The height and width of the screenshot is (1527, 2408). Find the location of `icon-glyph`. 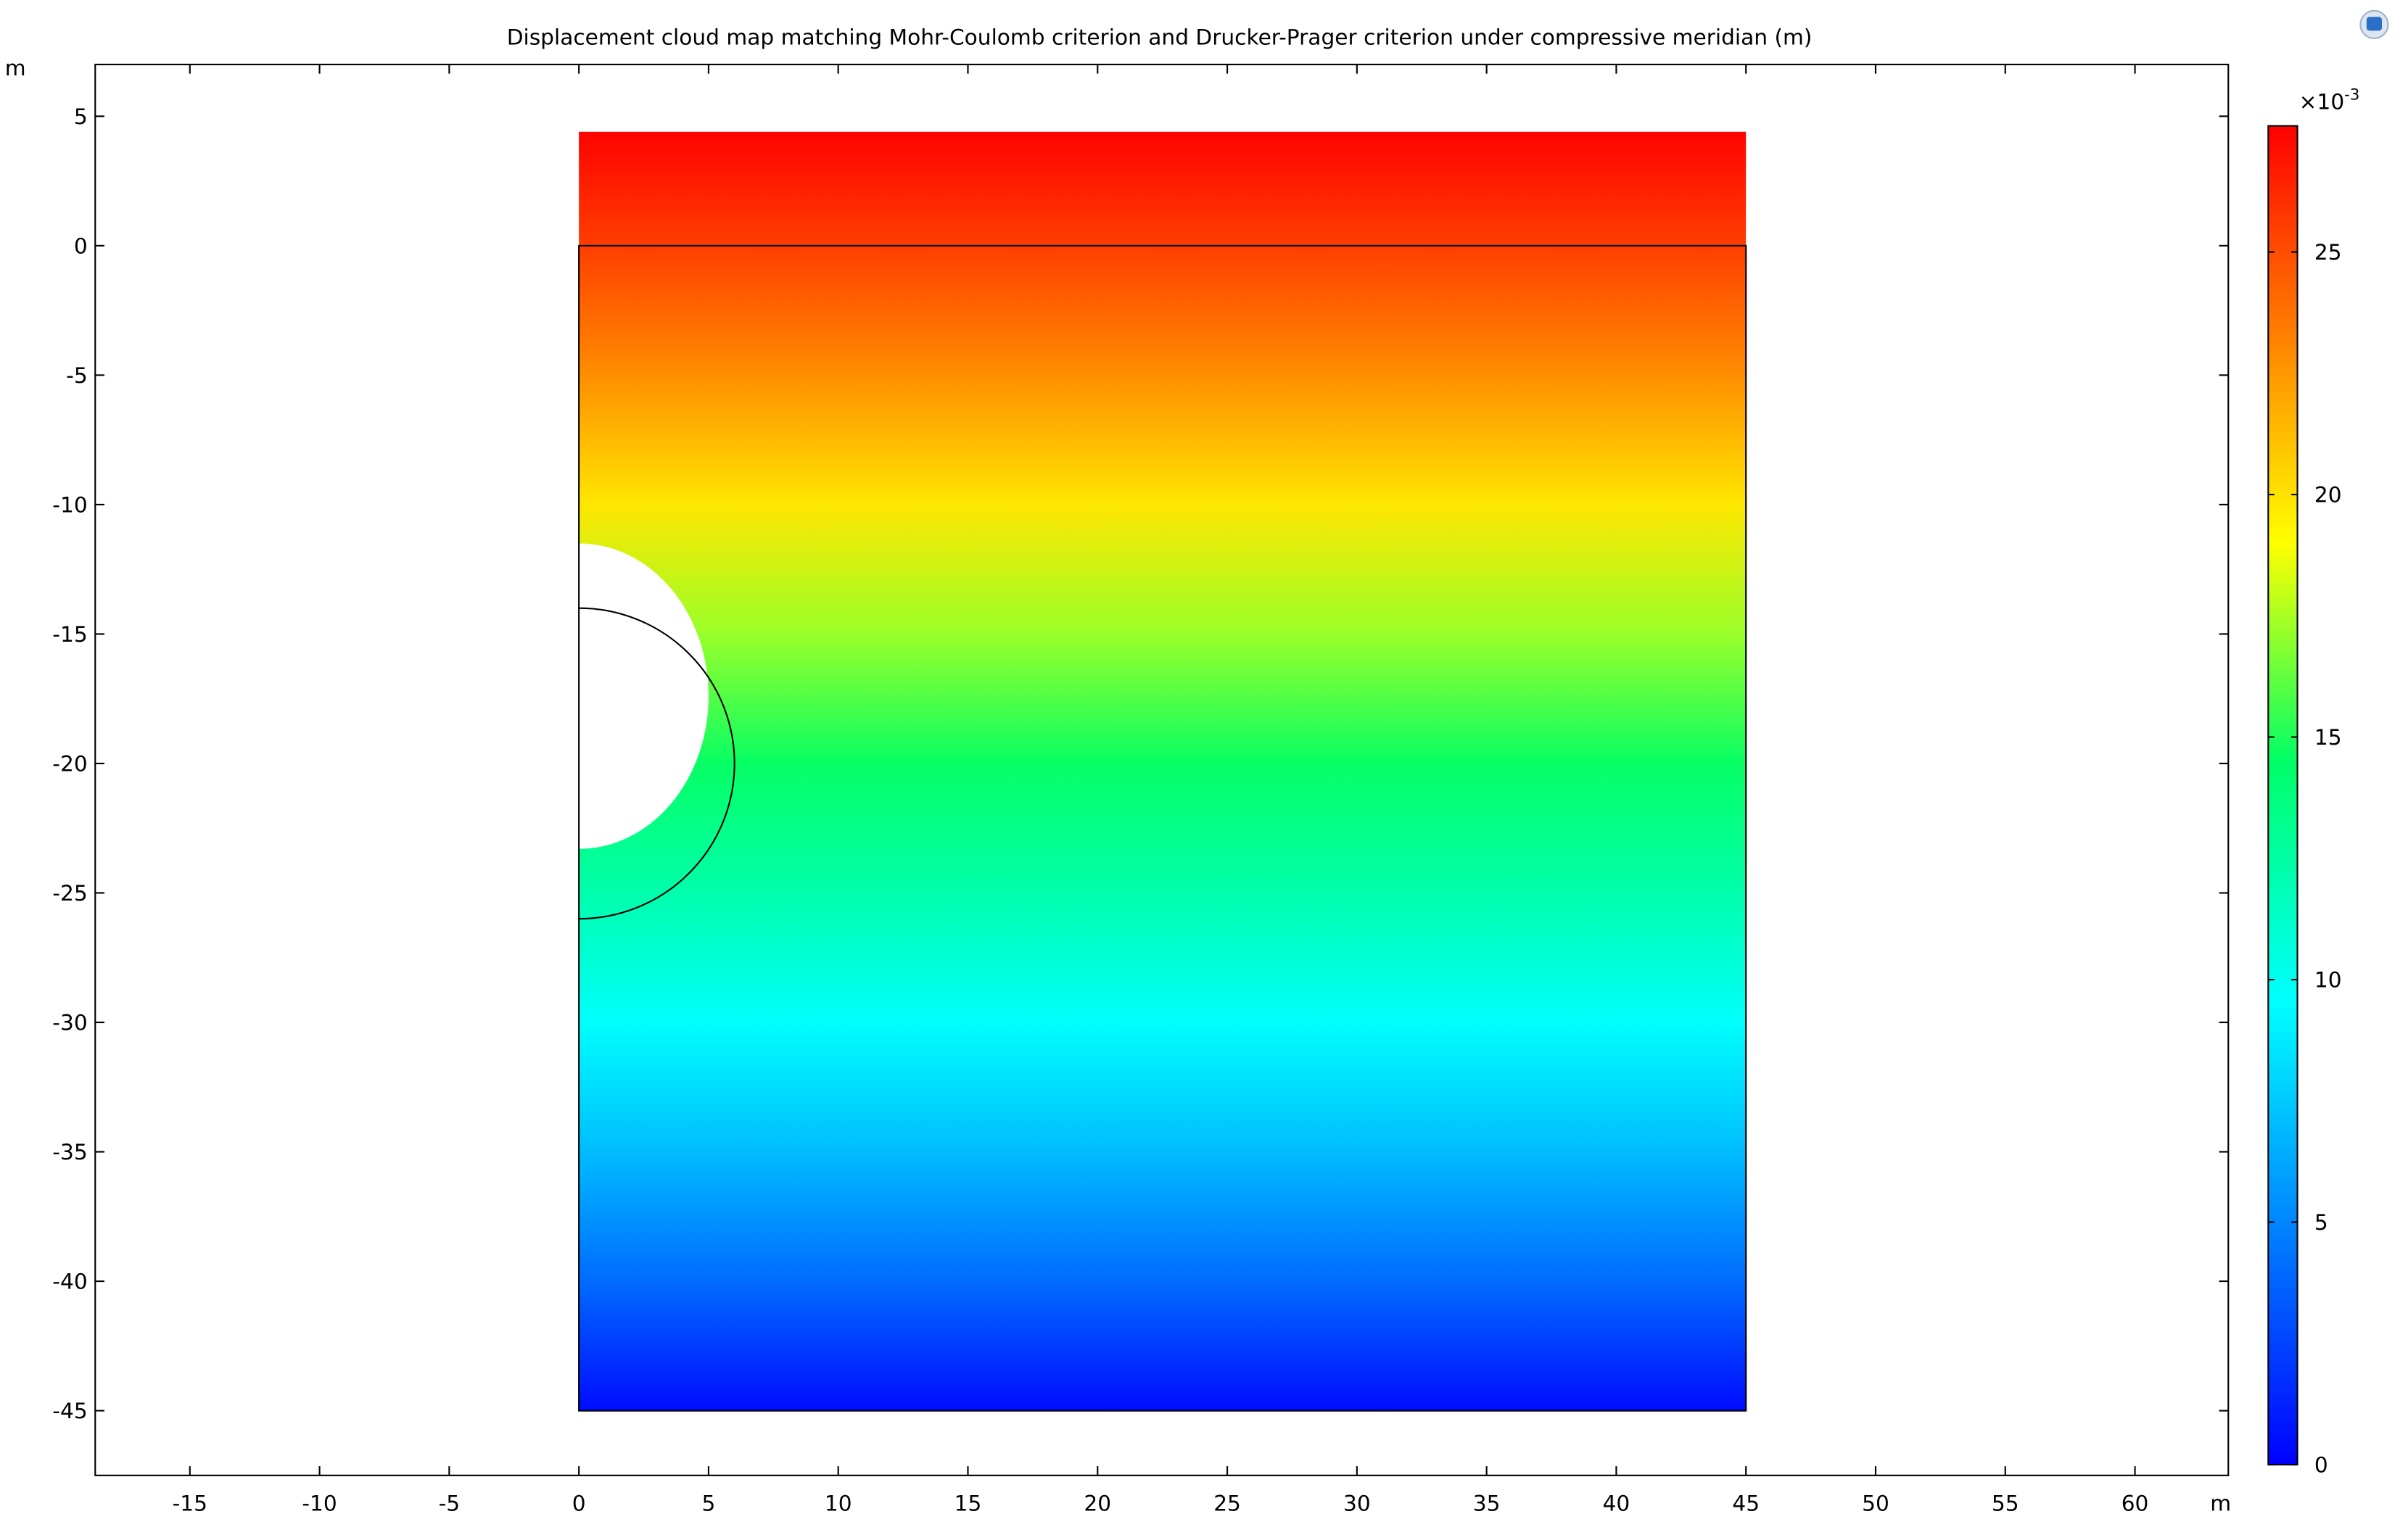

icon-glyph is located at coordinates (2374, 24).